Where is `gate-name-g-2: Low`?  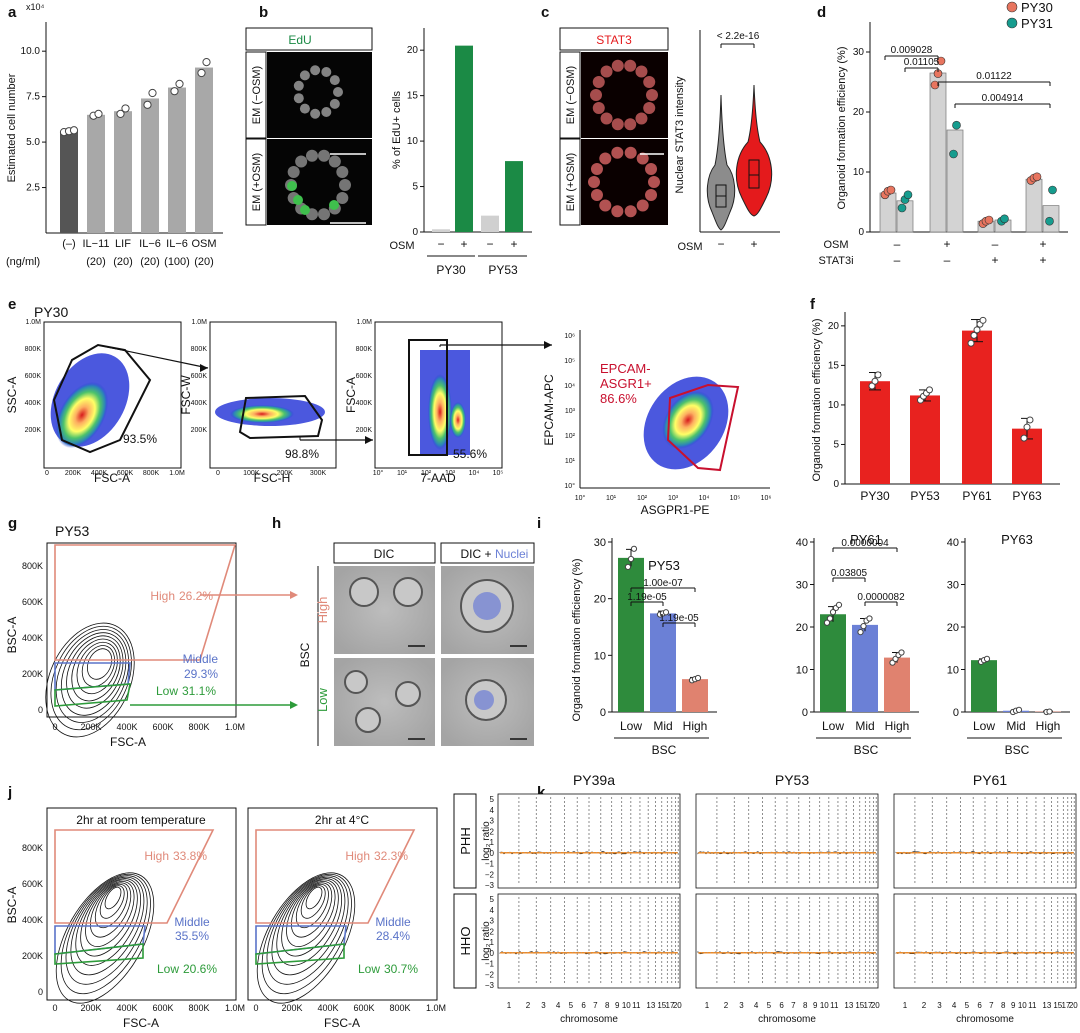
gate-name-g-2: Low is located at coordinates (167, 691).